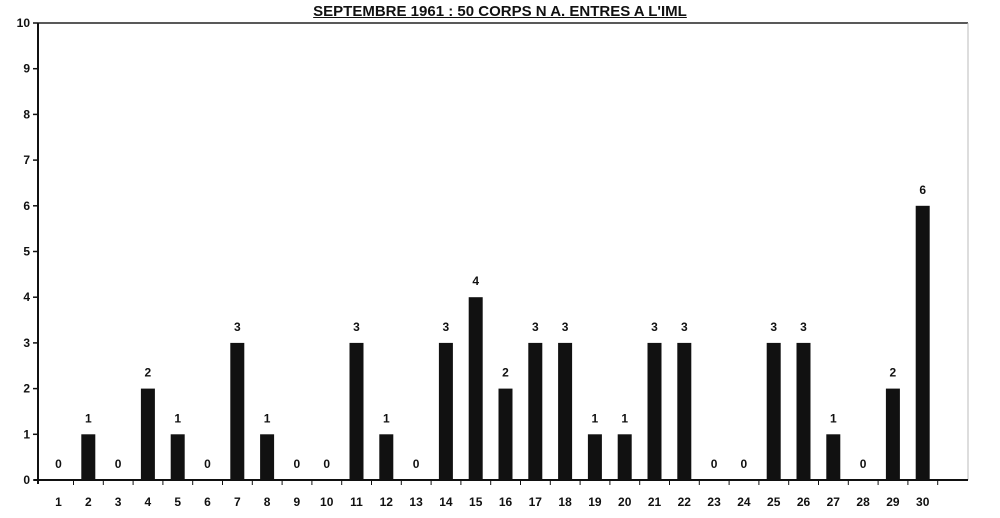 The height and width of the screenshot is (518, 1000). I want to click on x-tick-label: 24, so click(744, 502).